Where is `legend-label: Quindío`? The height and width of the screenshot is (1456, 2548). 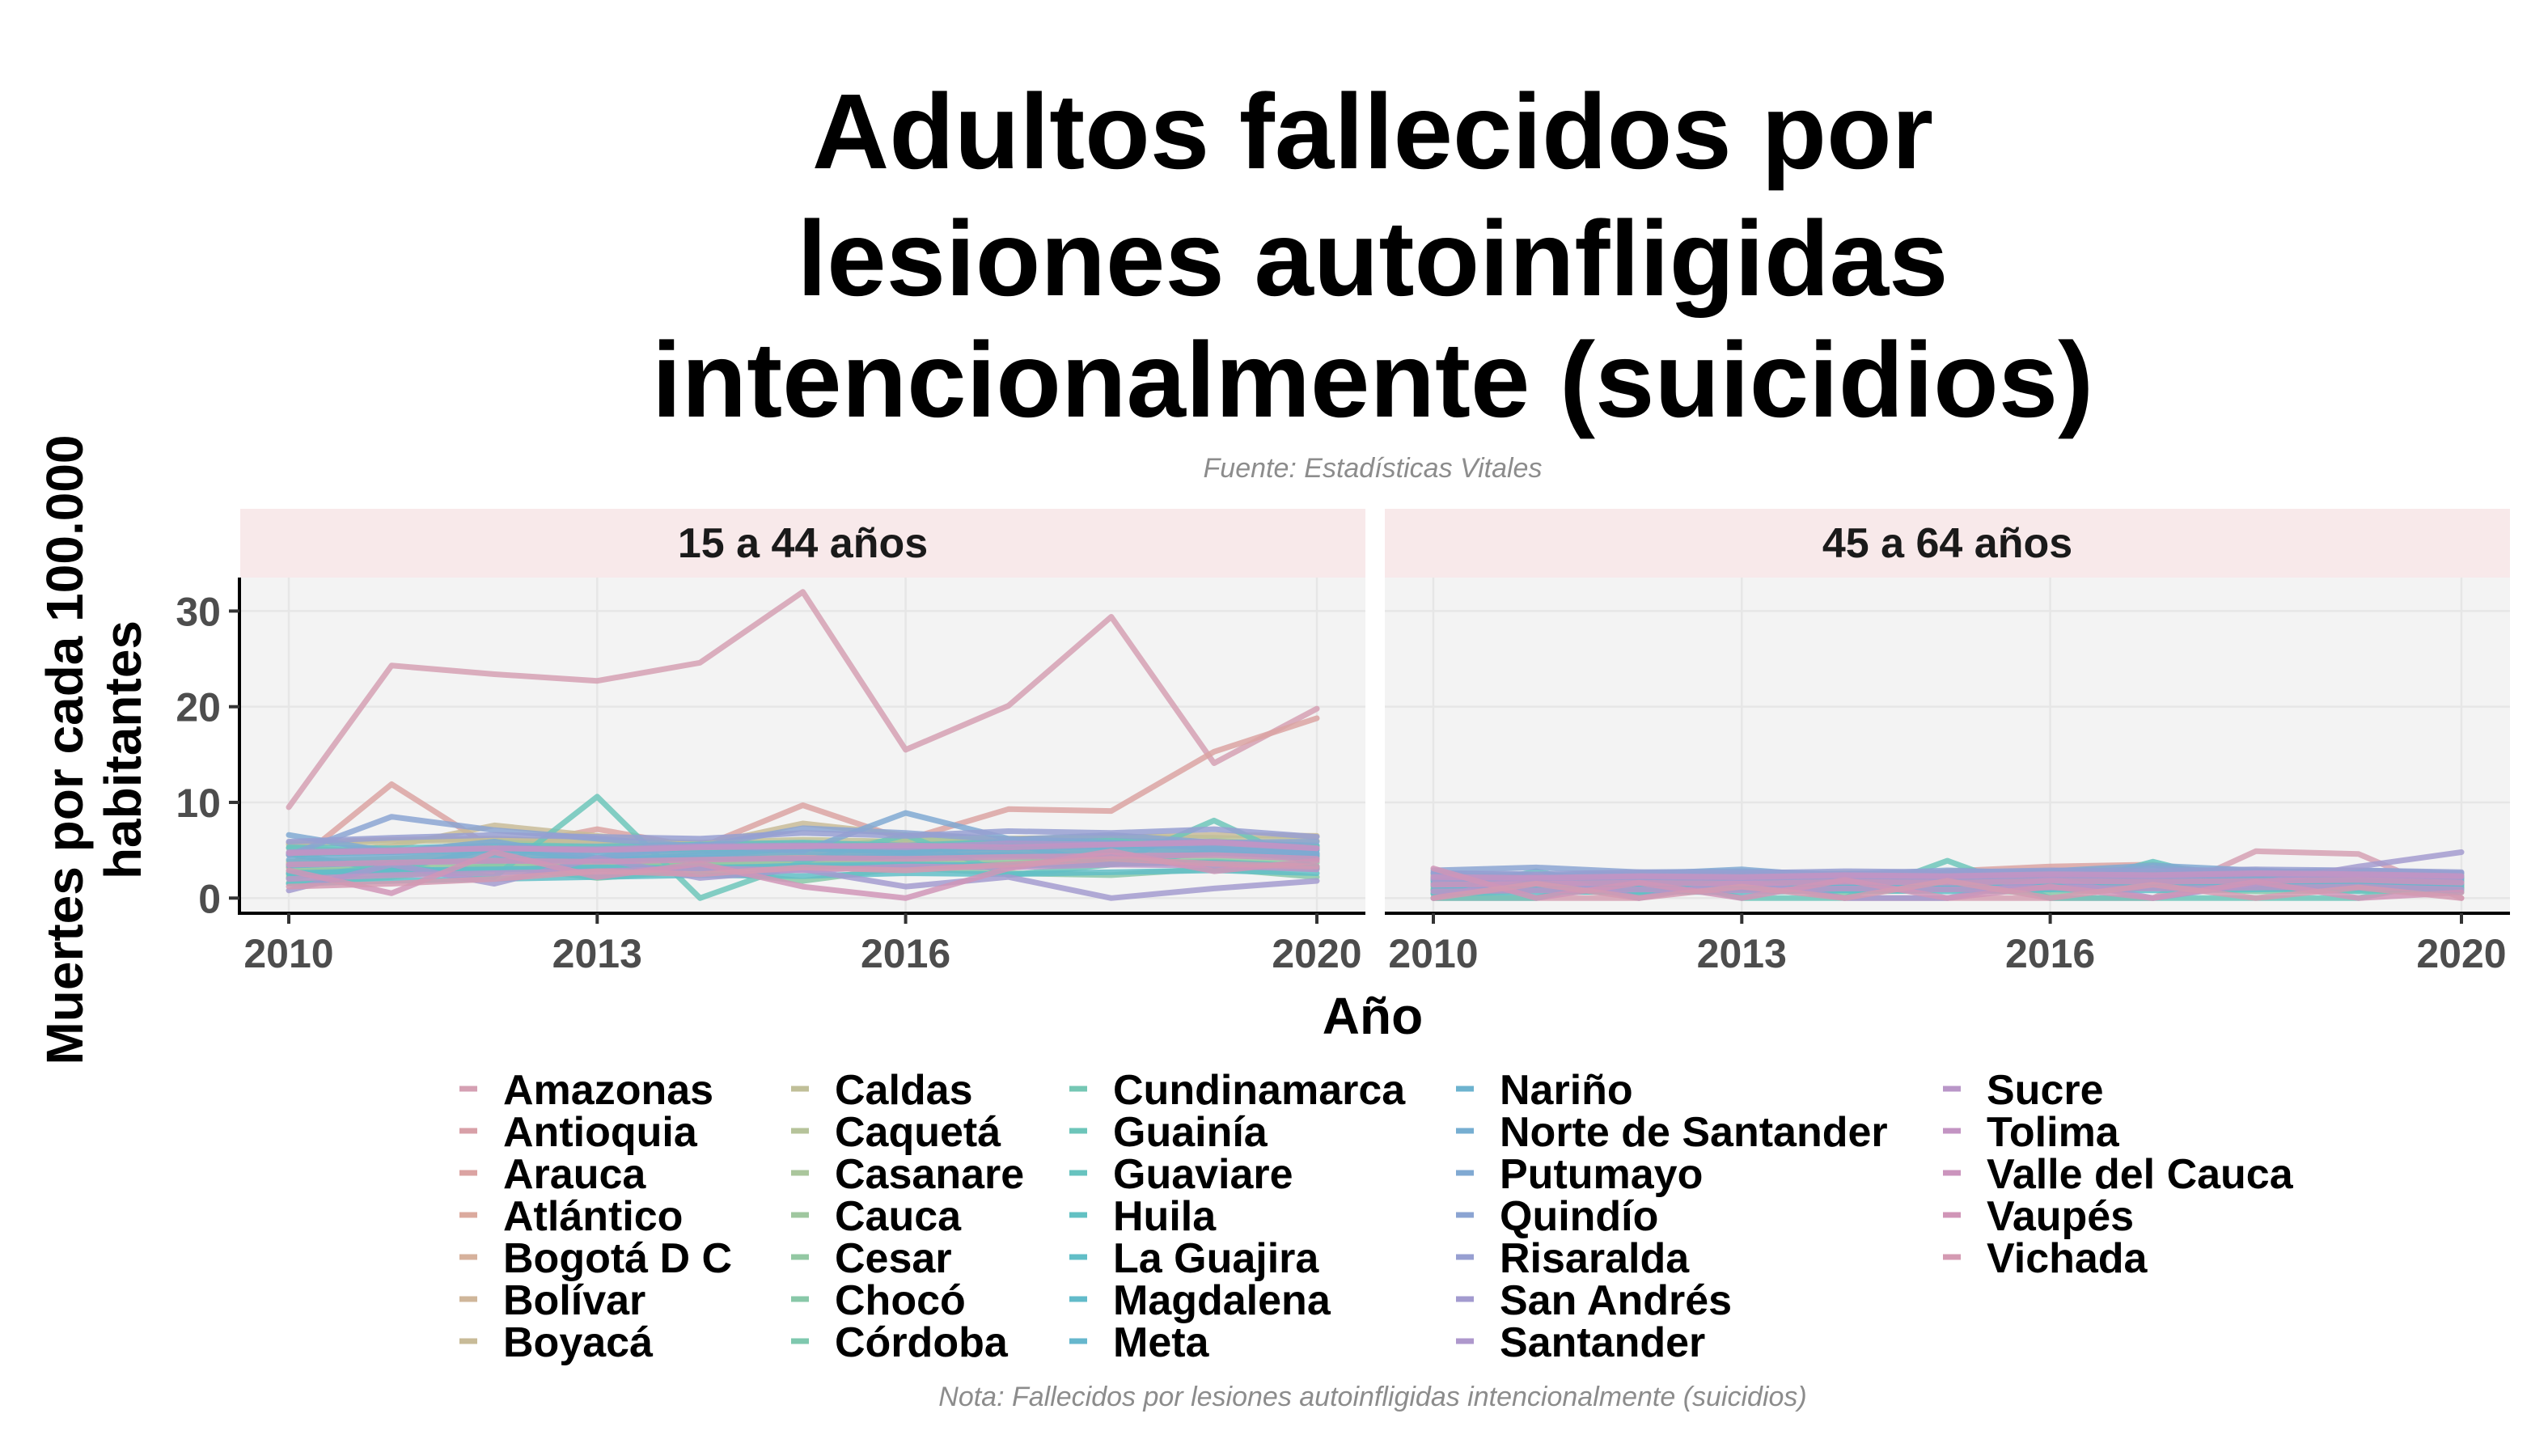 legend-label: Quindío is located at coordinates (1579, 1216).